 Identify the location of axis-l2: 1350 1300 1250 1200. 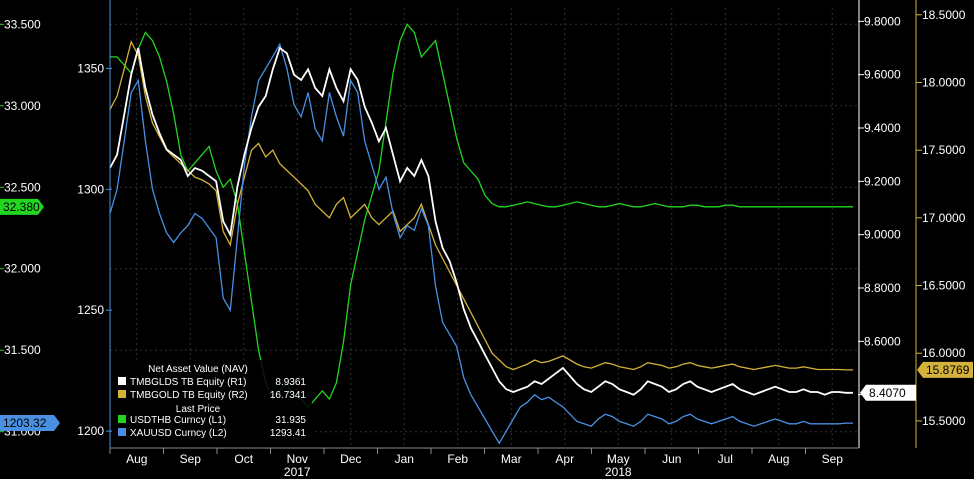
(94, 249).